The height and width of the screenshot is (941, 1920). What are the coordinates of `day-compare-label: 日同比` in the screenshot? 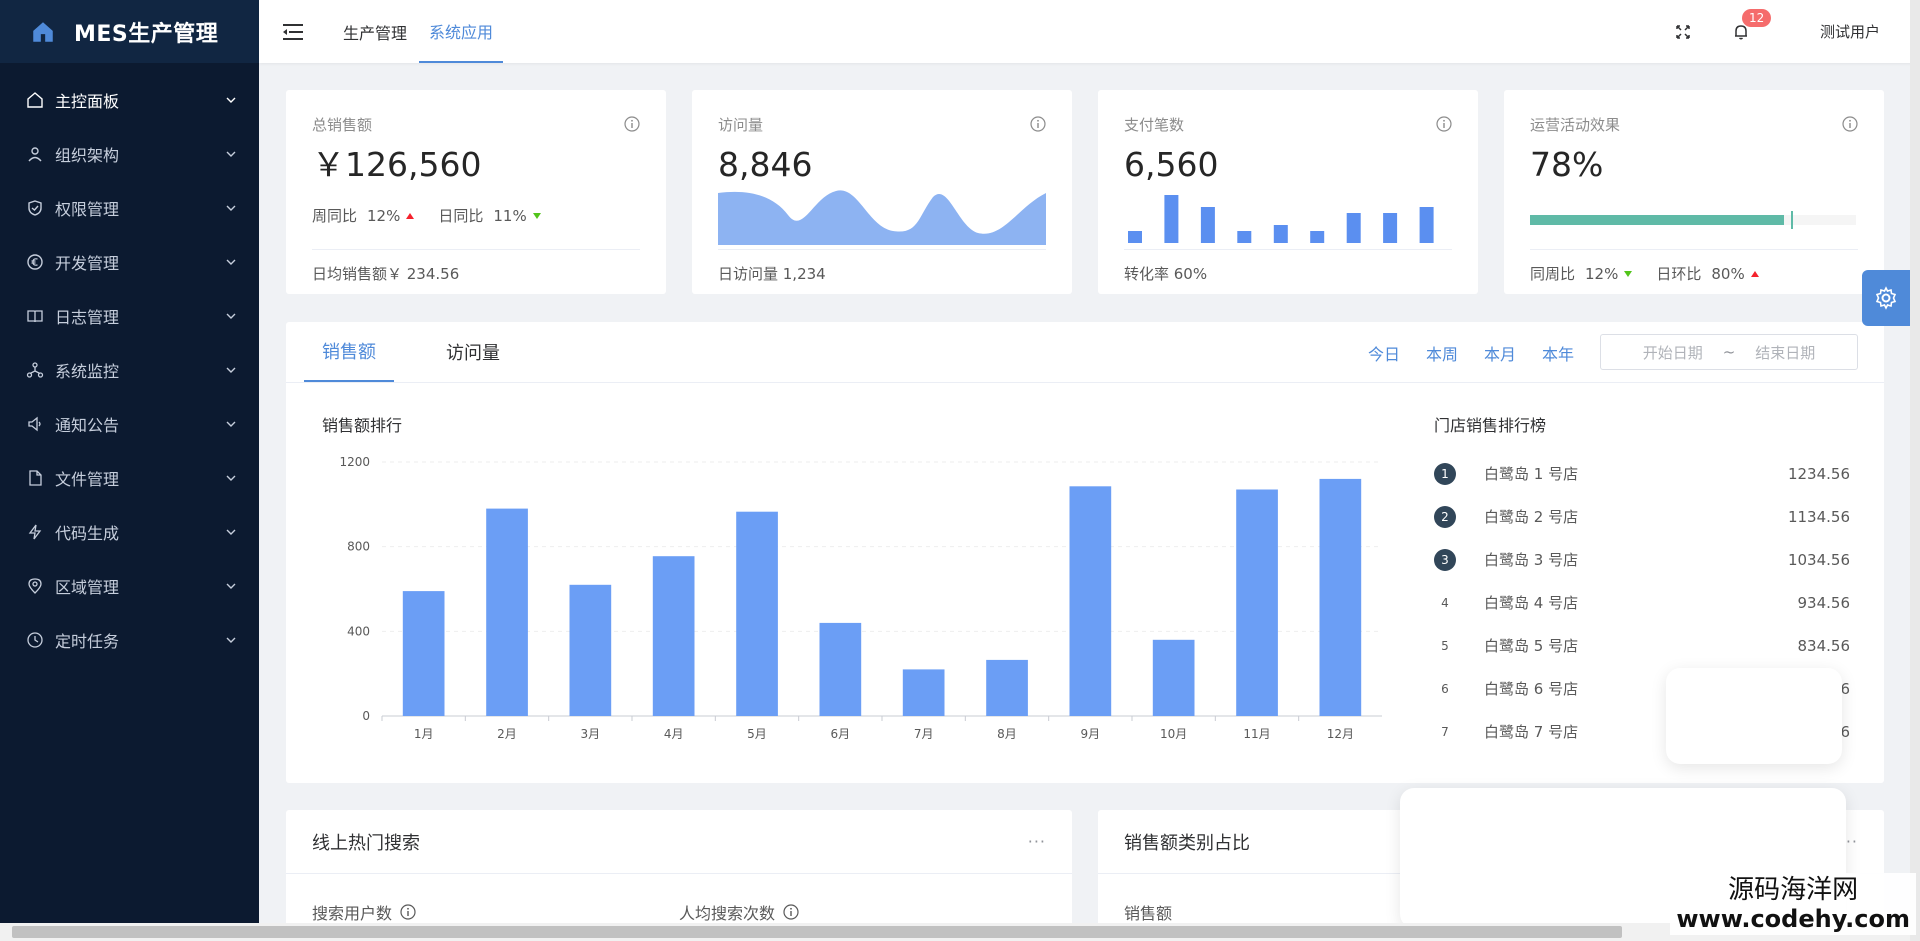 It's located at (461, 216).